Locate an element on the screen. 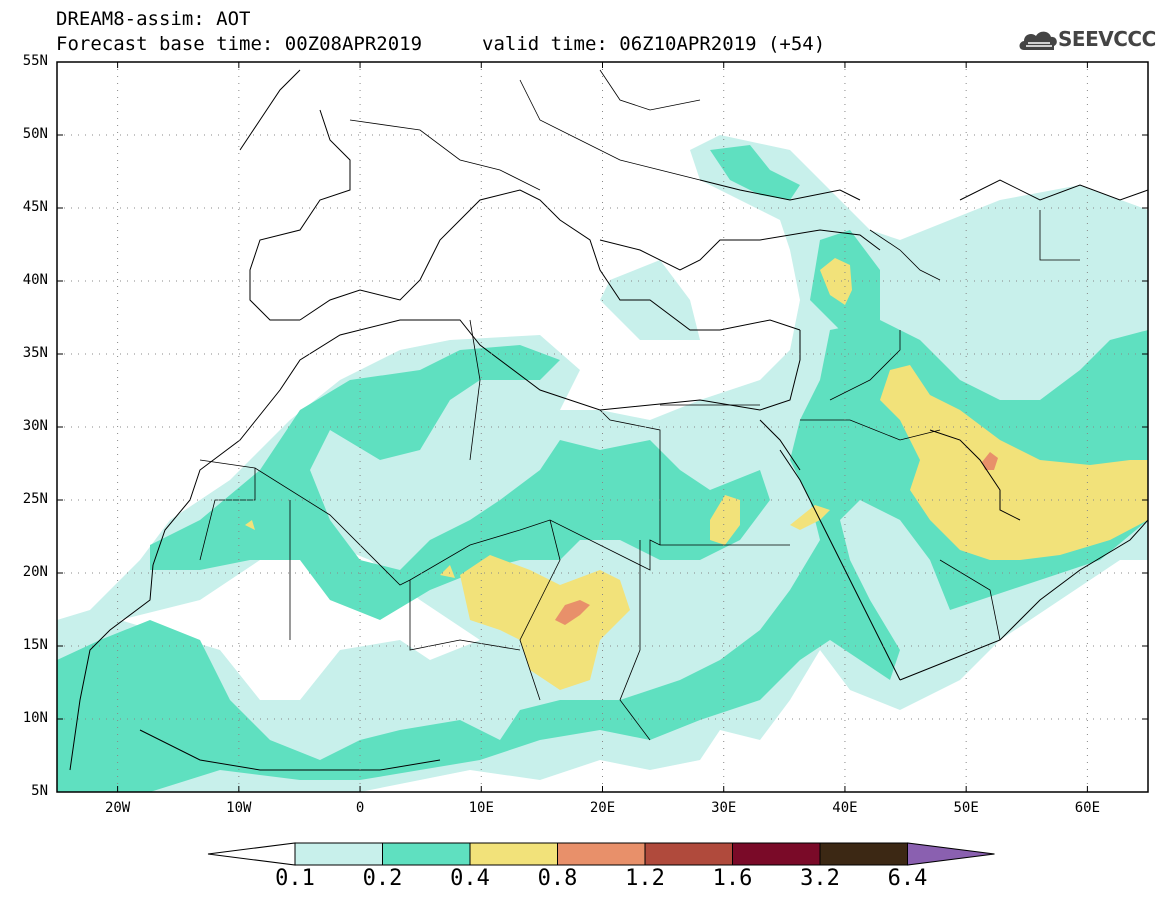 Image resolution: width=1165 pixels, height=905 pixels. lat-label: 5N is located at coordinates (39, 791).